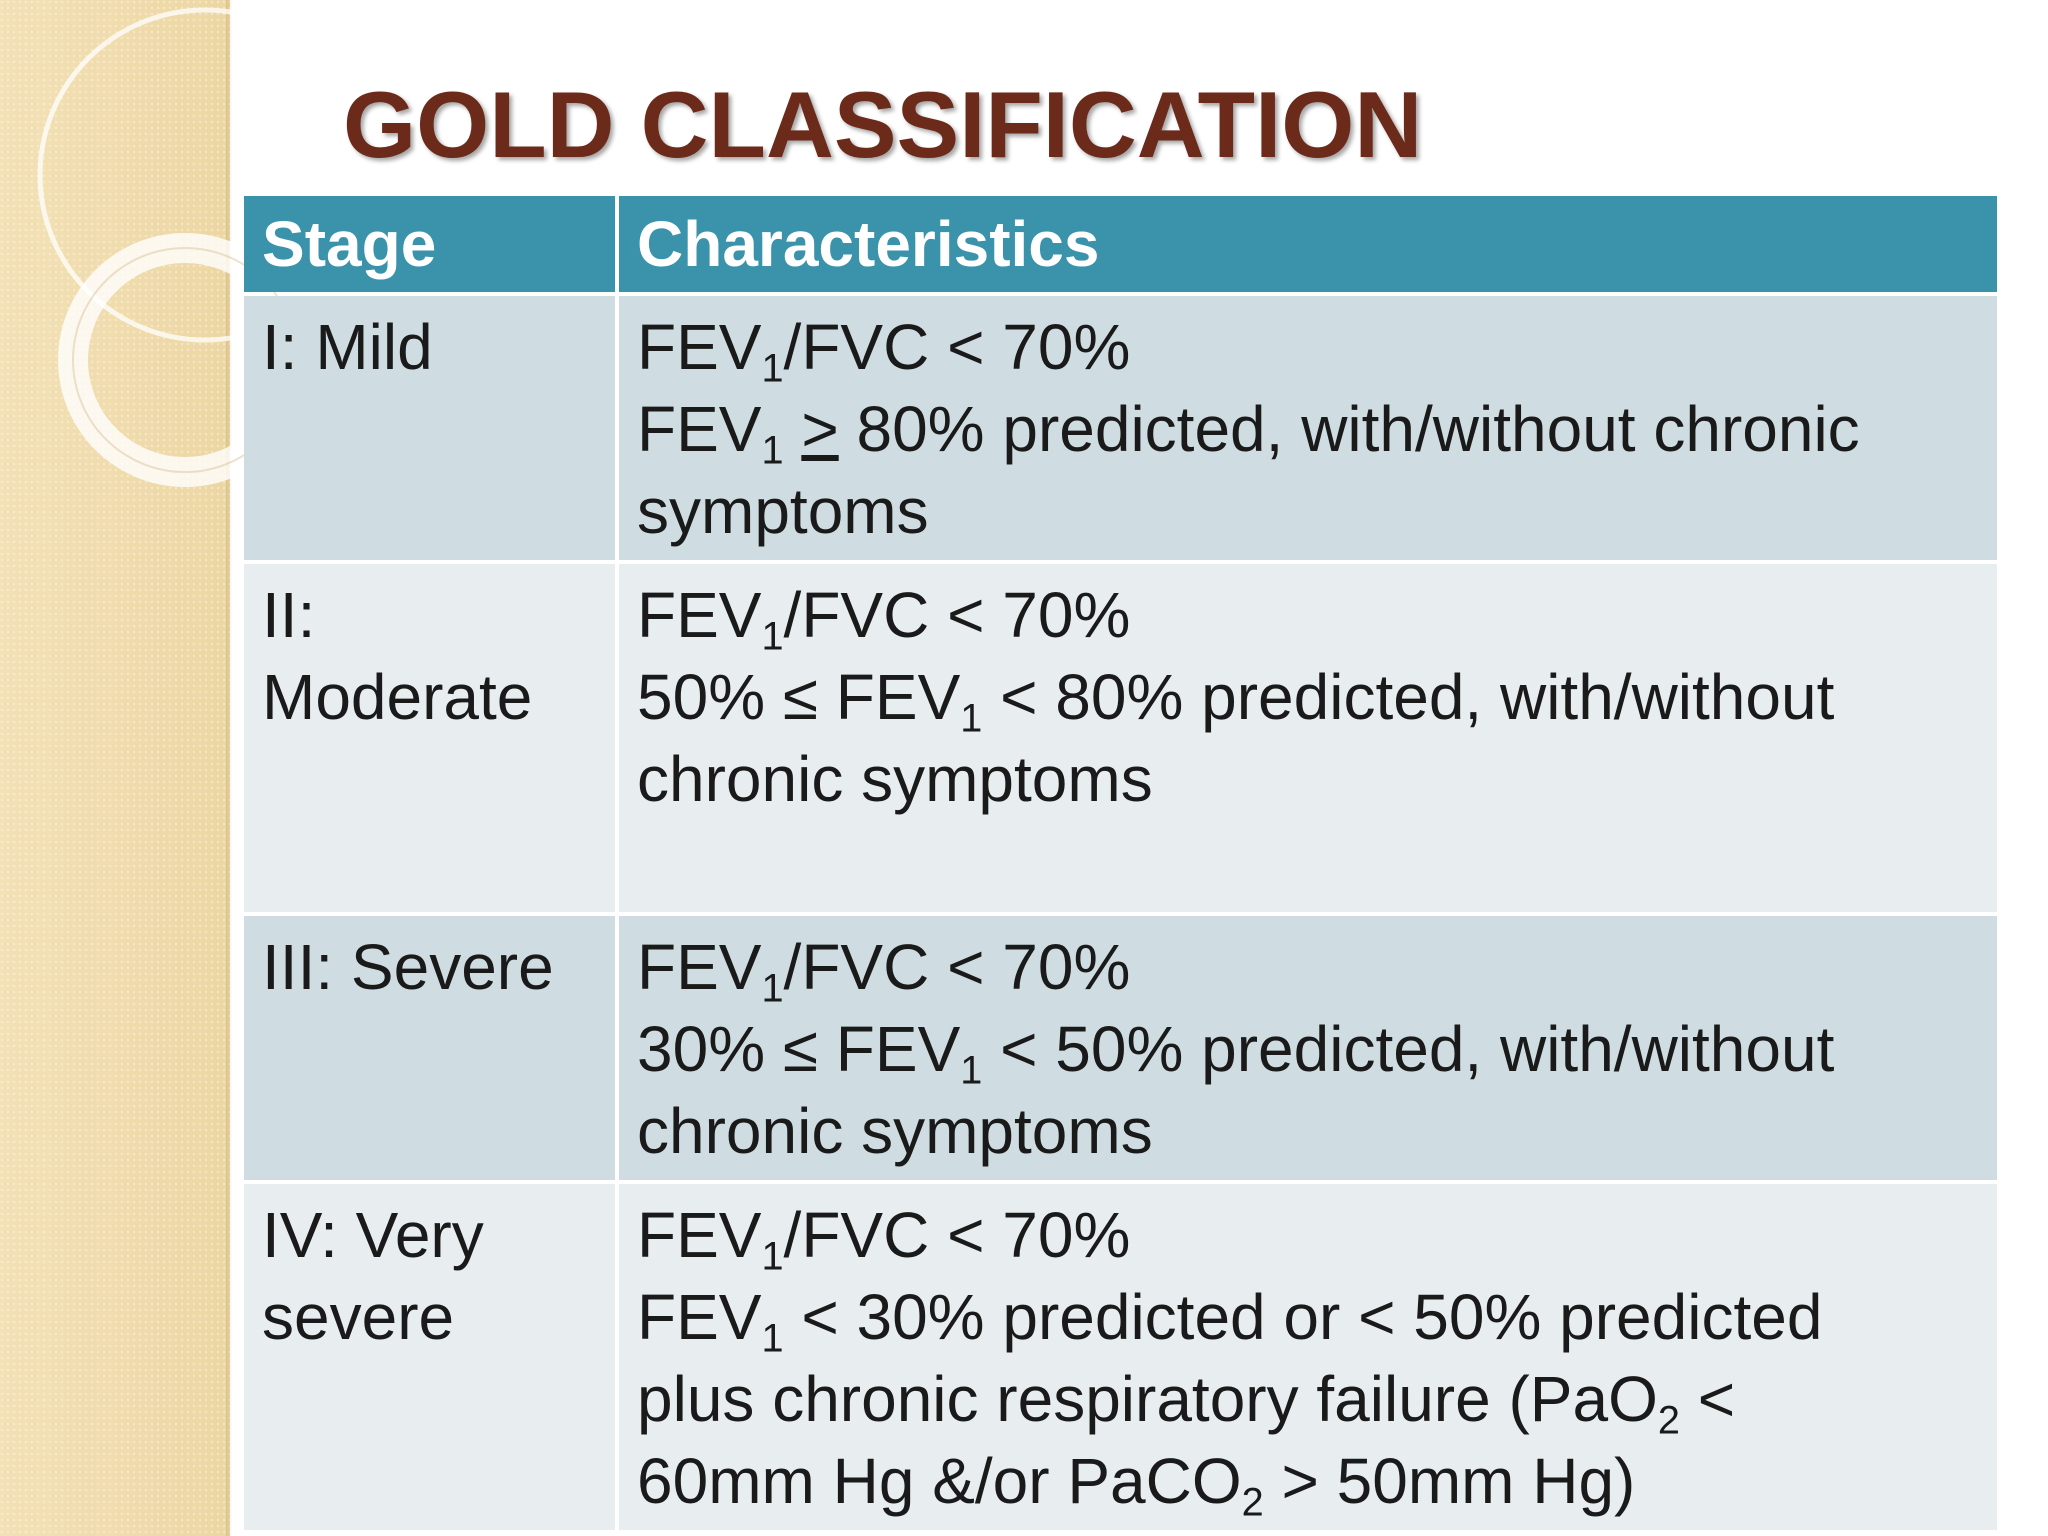 This screenshot has height=1536, width=2048. Describe the element at coordinates (289, 615) in the screenshot. I see `stage-label-line: II:` at that location.